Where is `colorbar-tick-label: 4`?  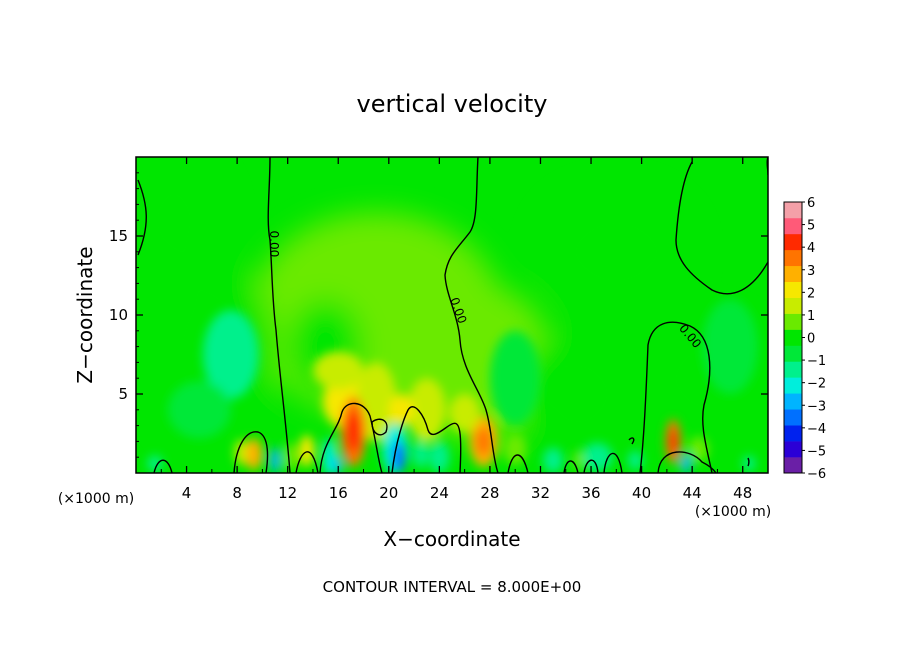 colorbar-tick-label: 4 is located at coordinates (811, 248).